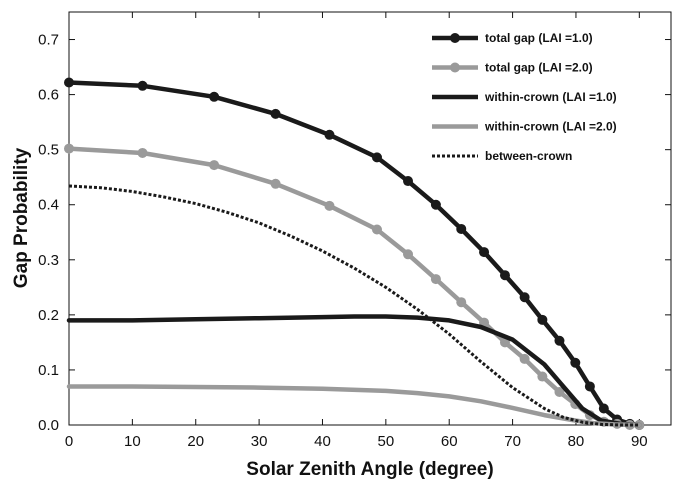  Describe the element at coordinates (21, 217) in the screenshot. I see `y-axis-title: Gap Probability` at that location.